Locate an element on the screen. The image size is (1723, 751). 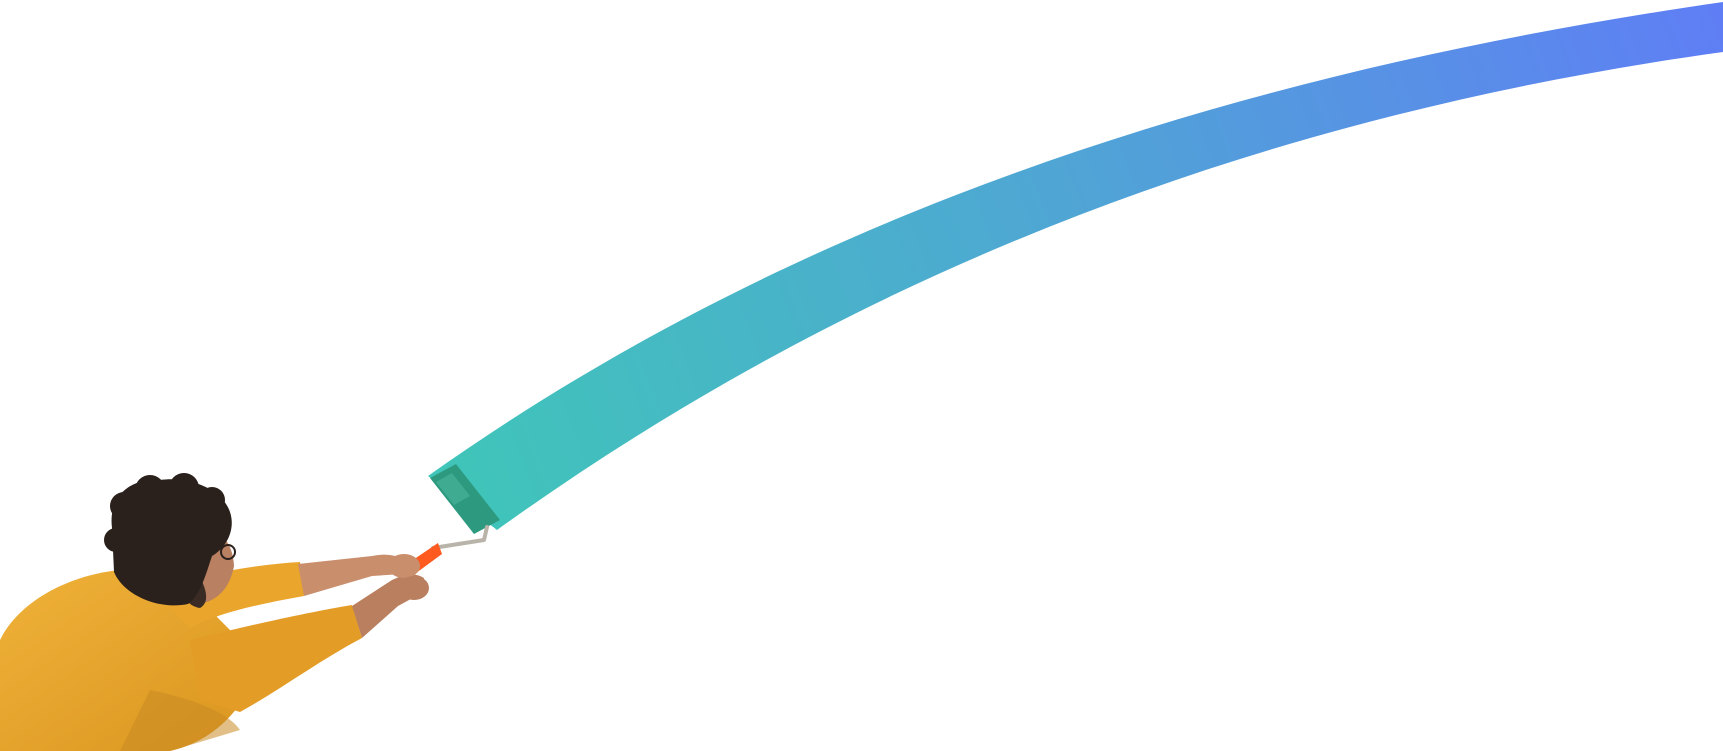
hand-upper is located at coordinates (404, 566).